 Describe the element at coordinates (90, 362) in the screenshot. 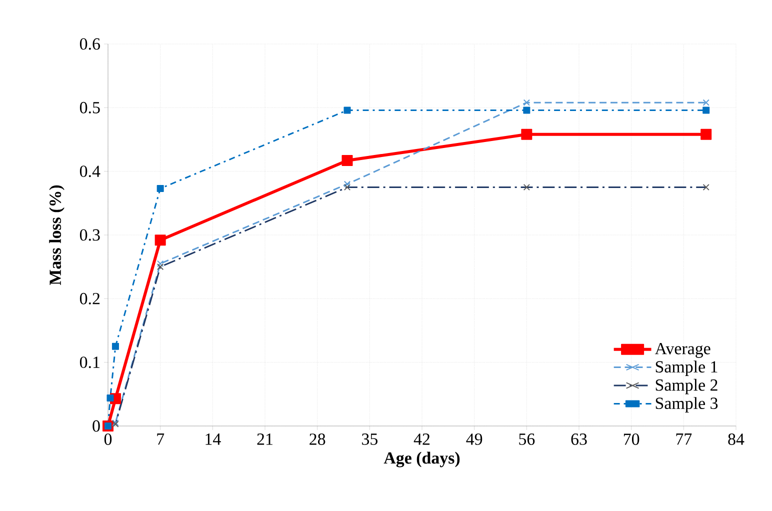

I see `y-tick-label: 0.1` at that location.